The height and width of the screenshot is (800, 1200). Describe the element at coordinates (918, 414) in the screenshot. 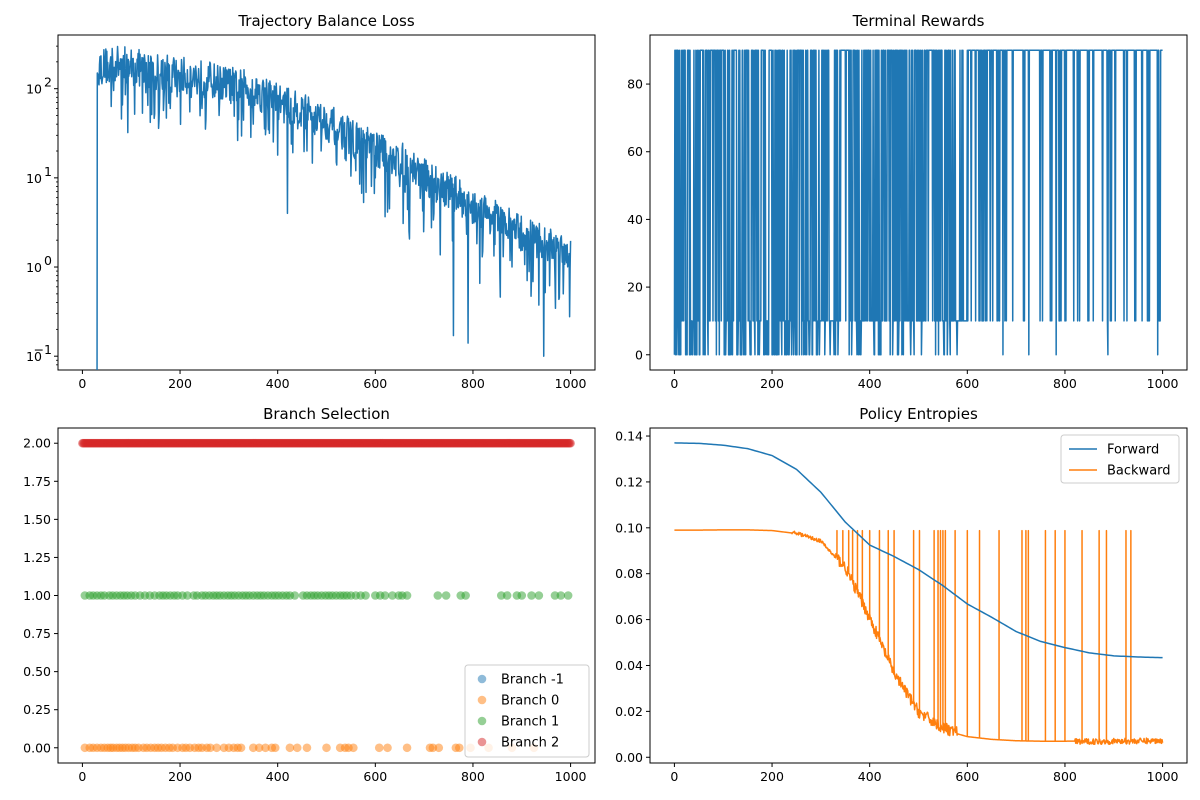

I see `chart-title: Policy Entropies` at that location.